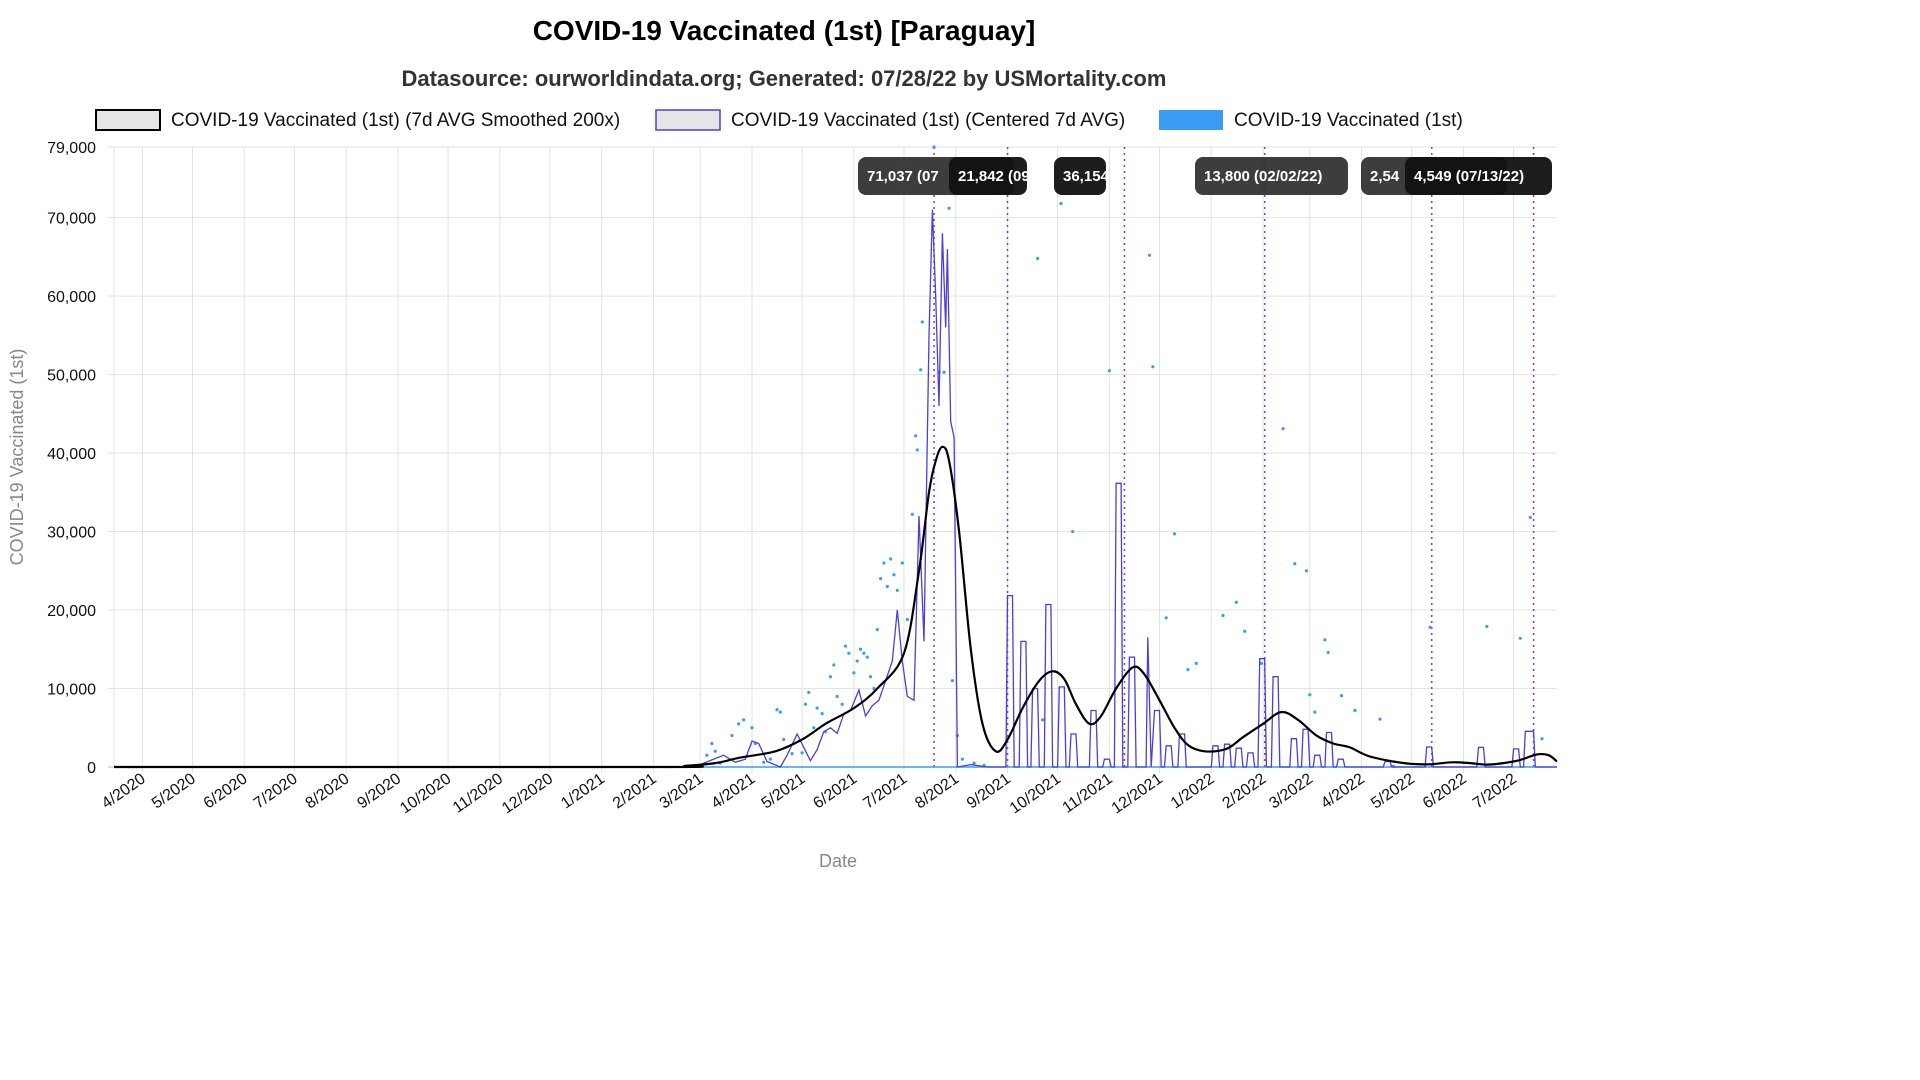 The height and width of the screenshot is (1080, 1920). Describe the element at coordinates (71, 219) in the screenshot. I see `y-tick-label: 70,000` at that location.